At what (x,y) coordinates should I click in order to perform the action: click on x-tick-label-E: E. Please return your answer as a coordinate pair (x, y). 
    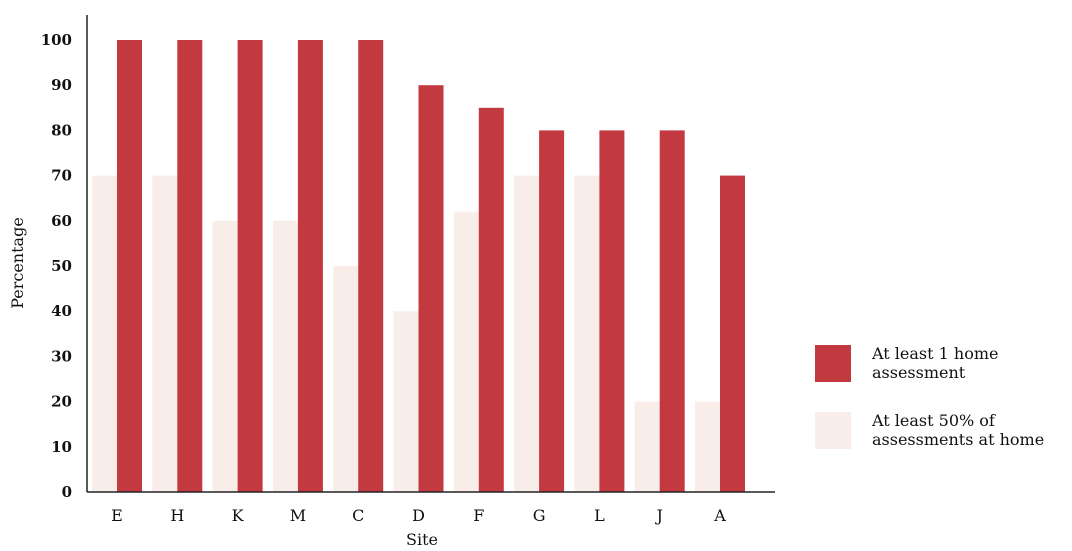
    Looking at the image, I should click on (117, 515).